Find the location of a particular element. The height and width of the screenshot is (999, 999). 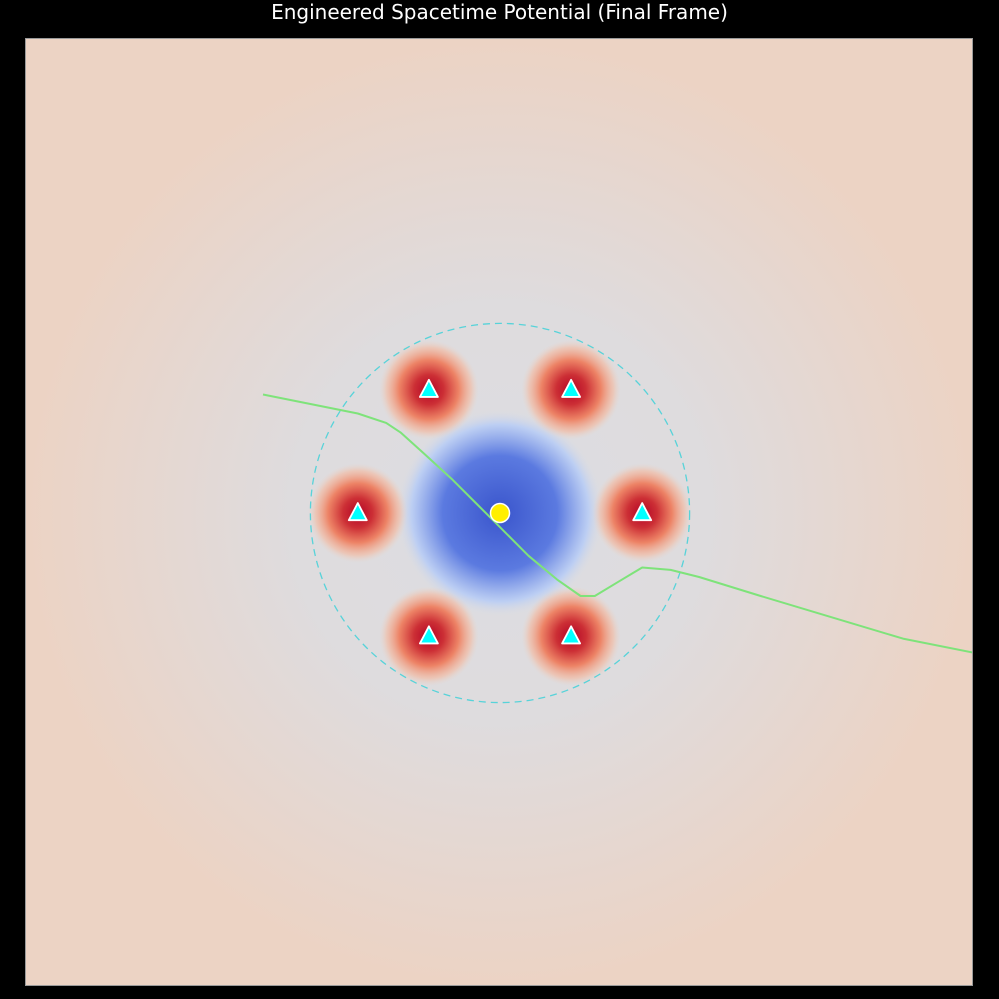

orbit-ring is located at coordinates (500, 513).